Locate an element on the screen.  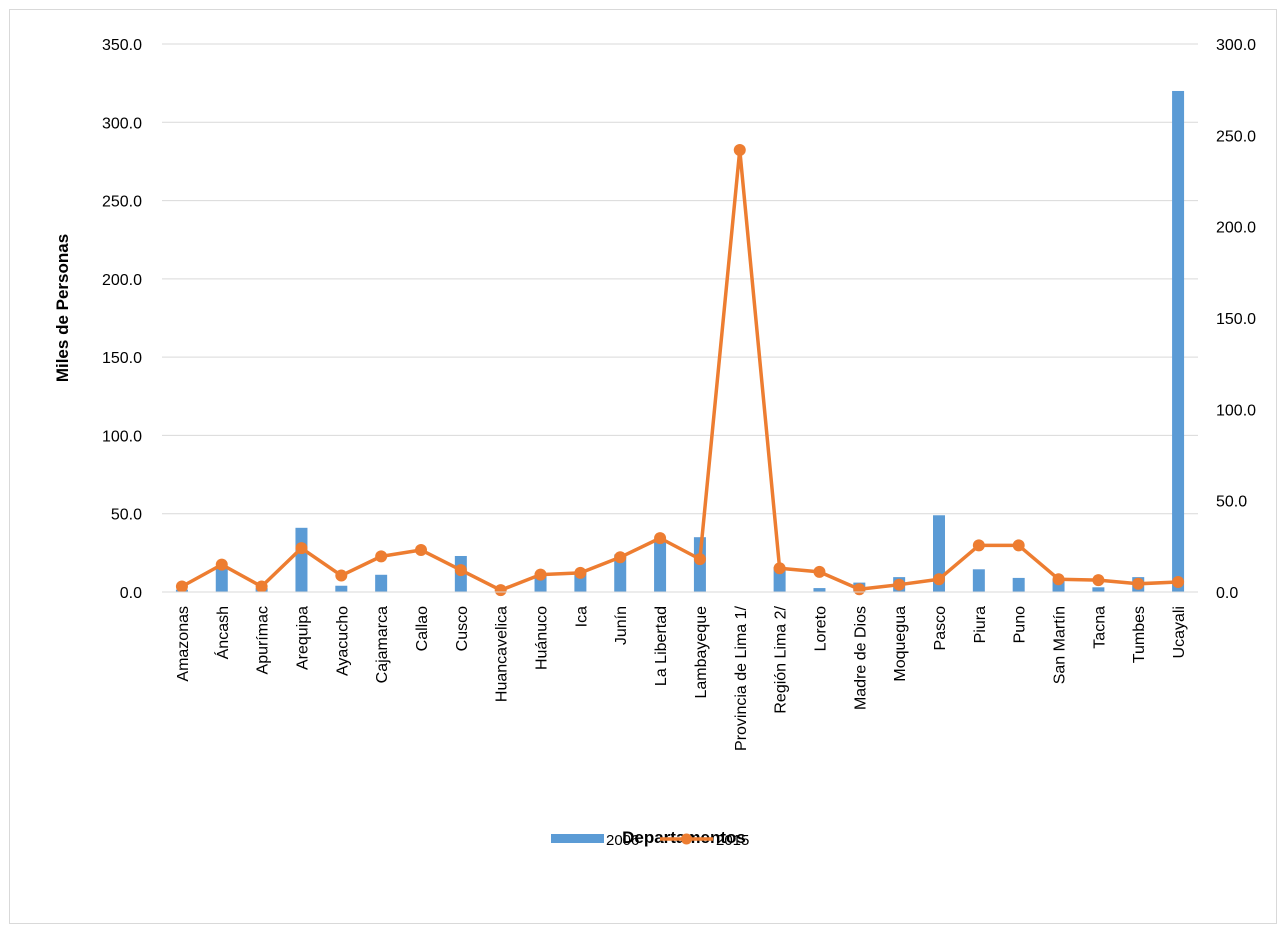
x-tick-label: Callao is located at coordinates (422, 628).